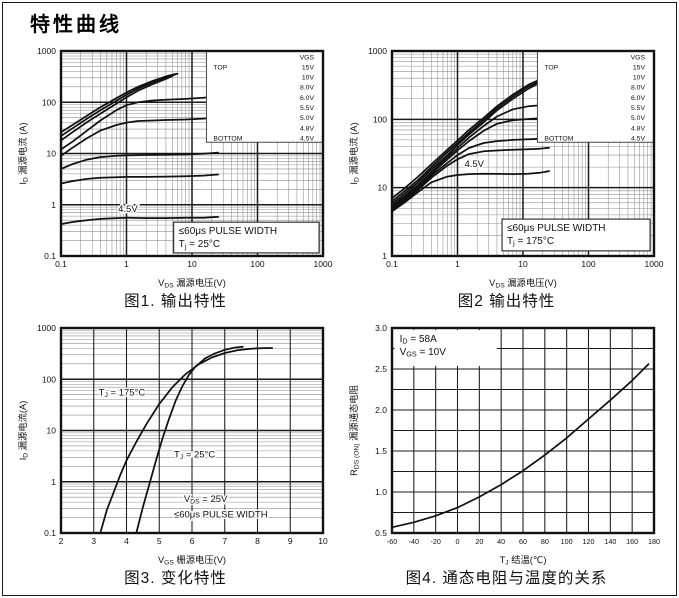 Image resolution: width=679 pixels, height=598 pixels. Describe the element at coordinates (588, 541) in the screenshot. I see `svg-text: 120` at that location.